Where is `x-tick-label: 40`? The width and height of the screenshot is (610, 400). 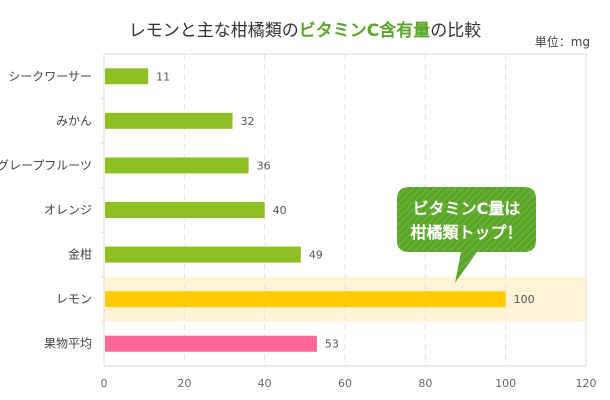
x-tick-label: 40 is located at coordinates (265, 383).